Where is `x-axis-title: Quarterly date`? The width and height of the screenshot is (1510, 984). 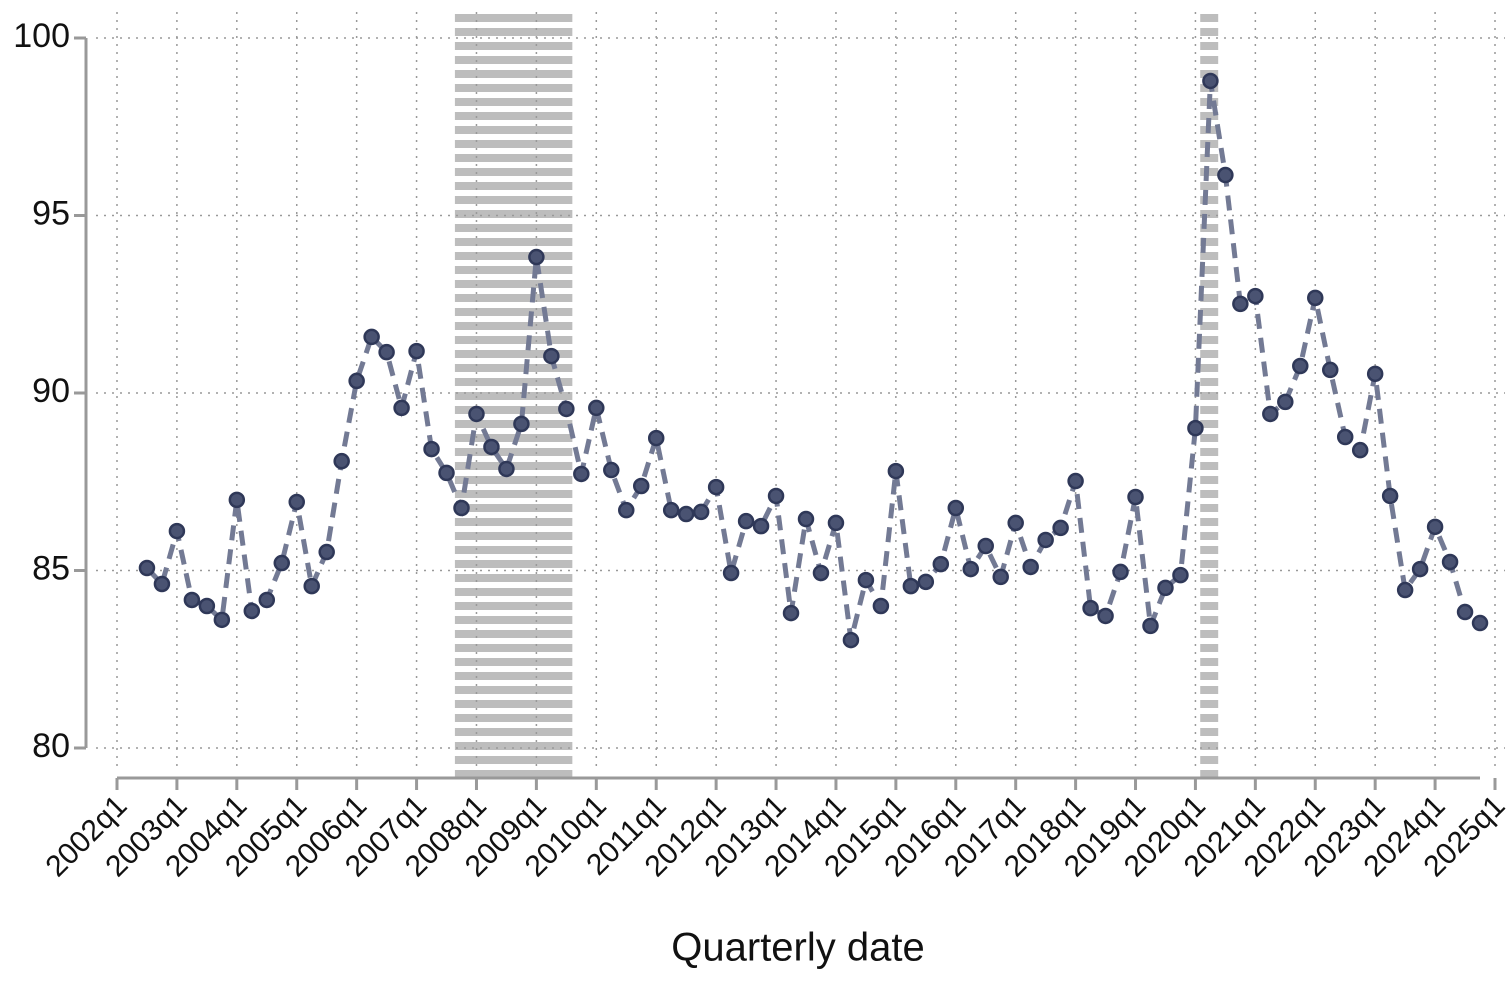 x-axis-title: Quarterly date is located at coordinates (797, 948).